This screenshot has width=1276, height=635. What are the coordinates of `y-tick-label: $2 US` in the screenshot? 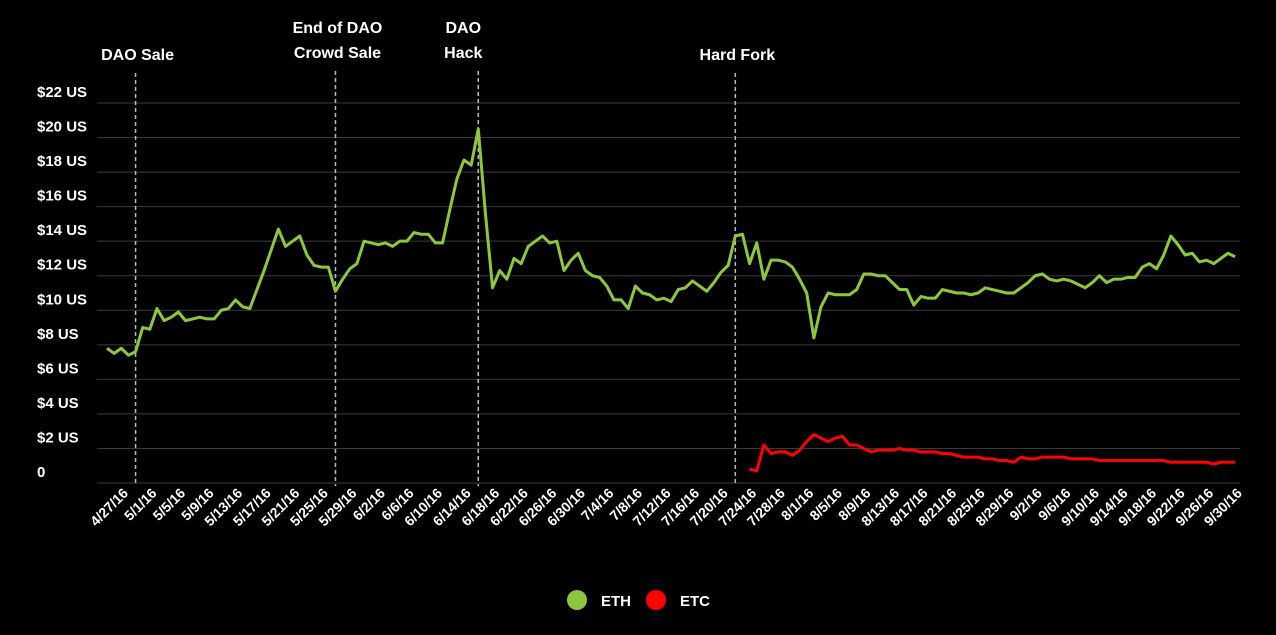 It's located at (58, 437).